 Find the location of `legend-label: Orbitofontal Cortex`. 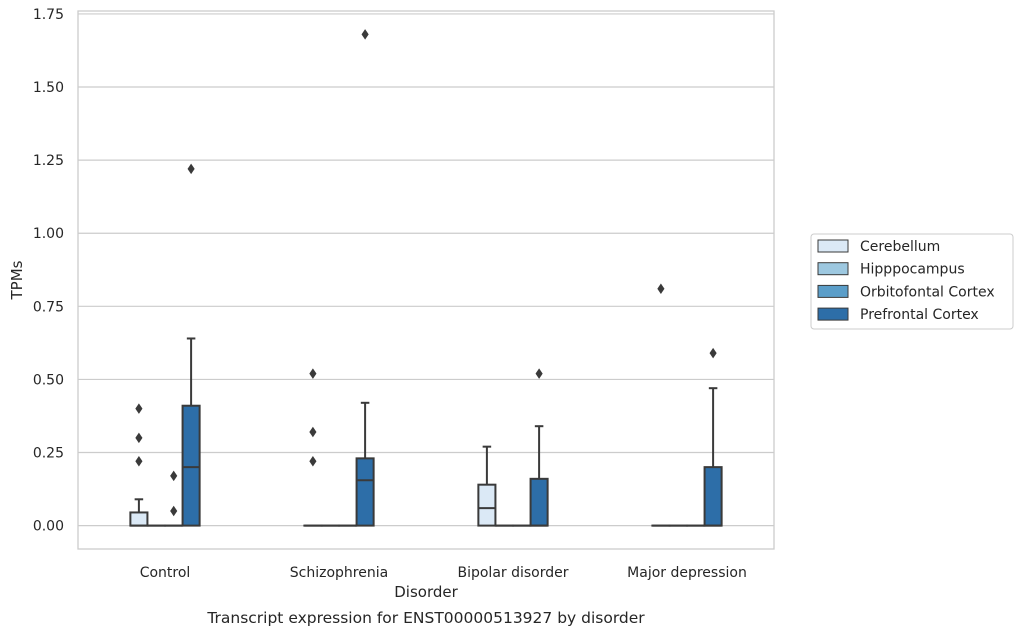

legend-label: Orbitofontal Cortex is located at coordinates (927, 292).